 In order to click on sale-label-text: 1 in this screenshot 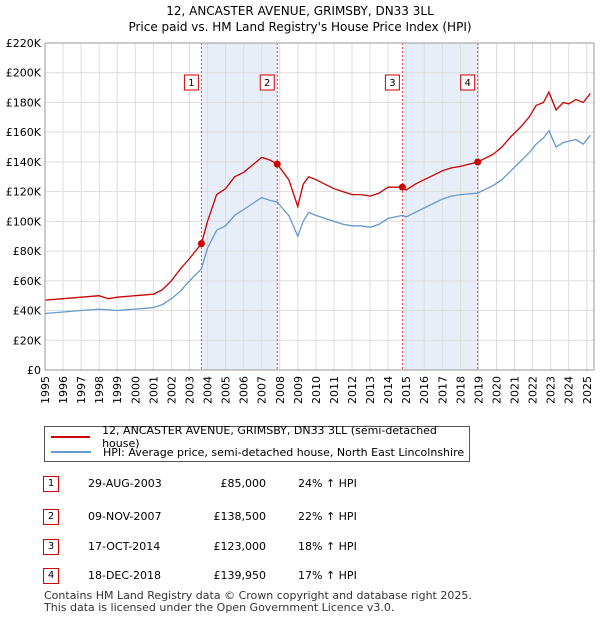, I will do `click(191, 83)`.